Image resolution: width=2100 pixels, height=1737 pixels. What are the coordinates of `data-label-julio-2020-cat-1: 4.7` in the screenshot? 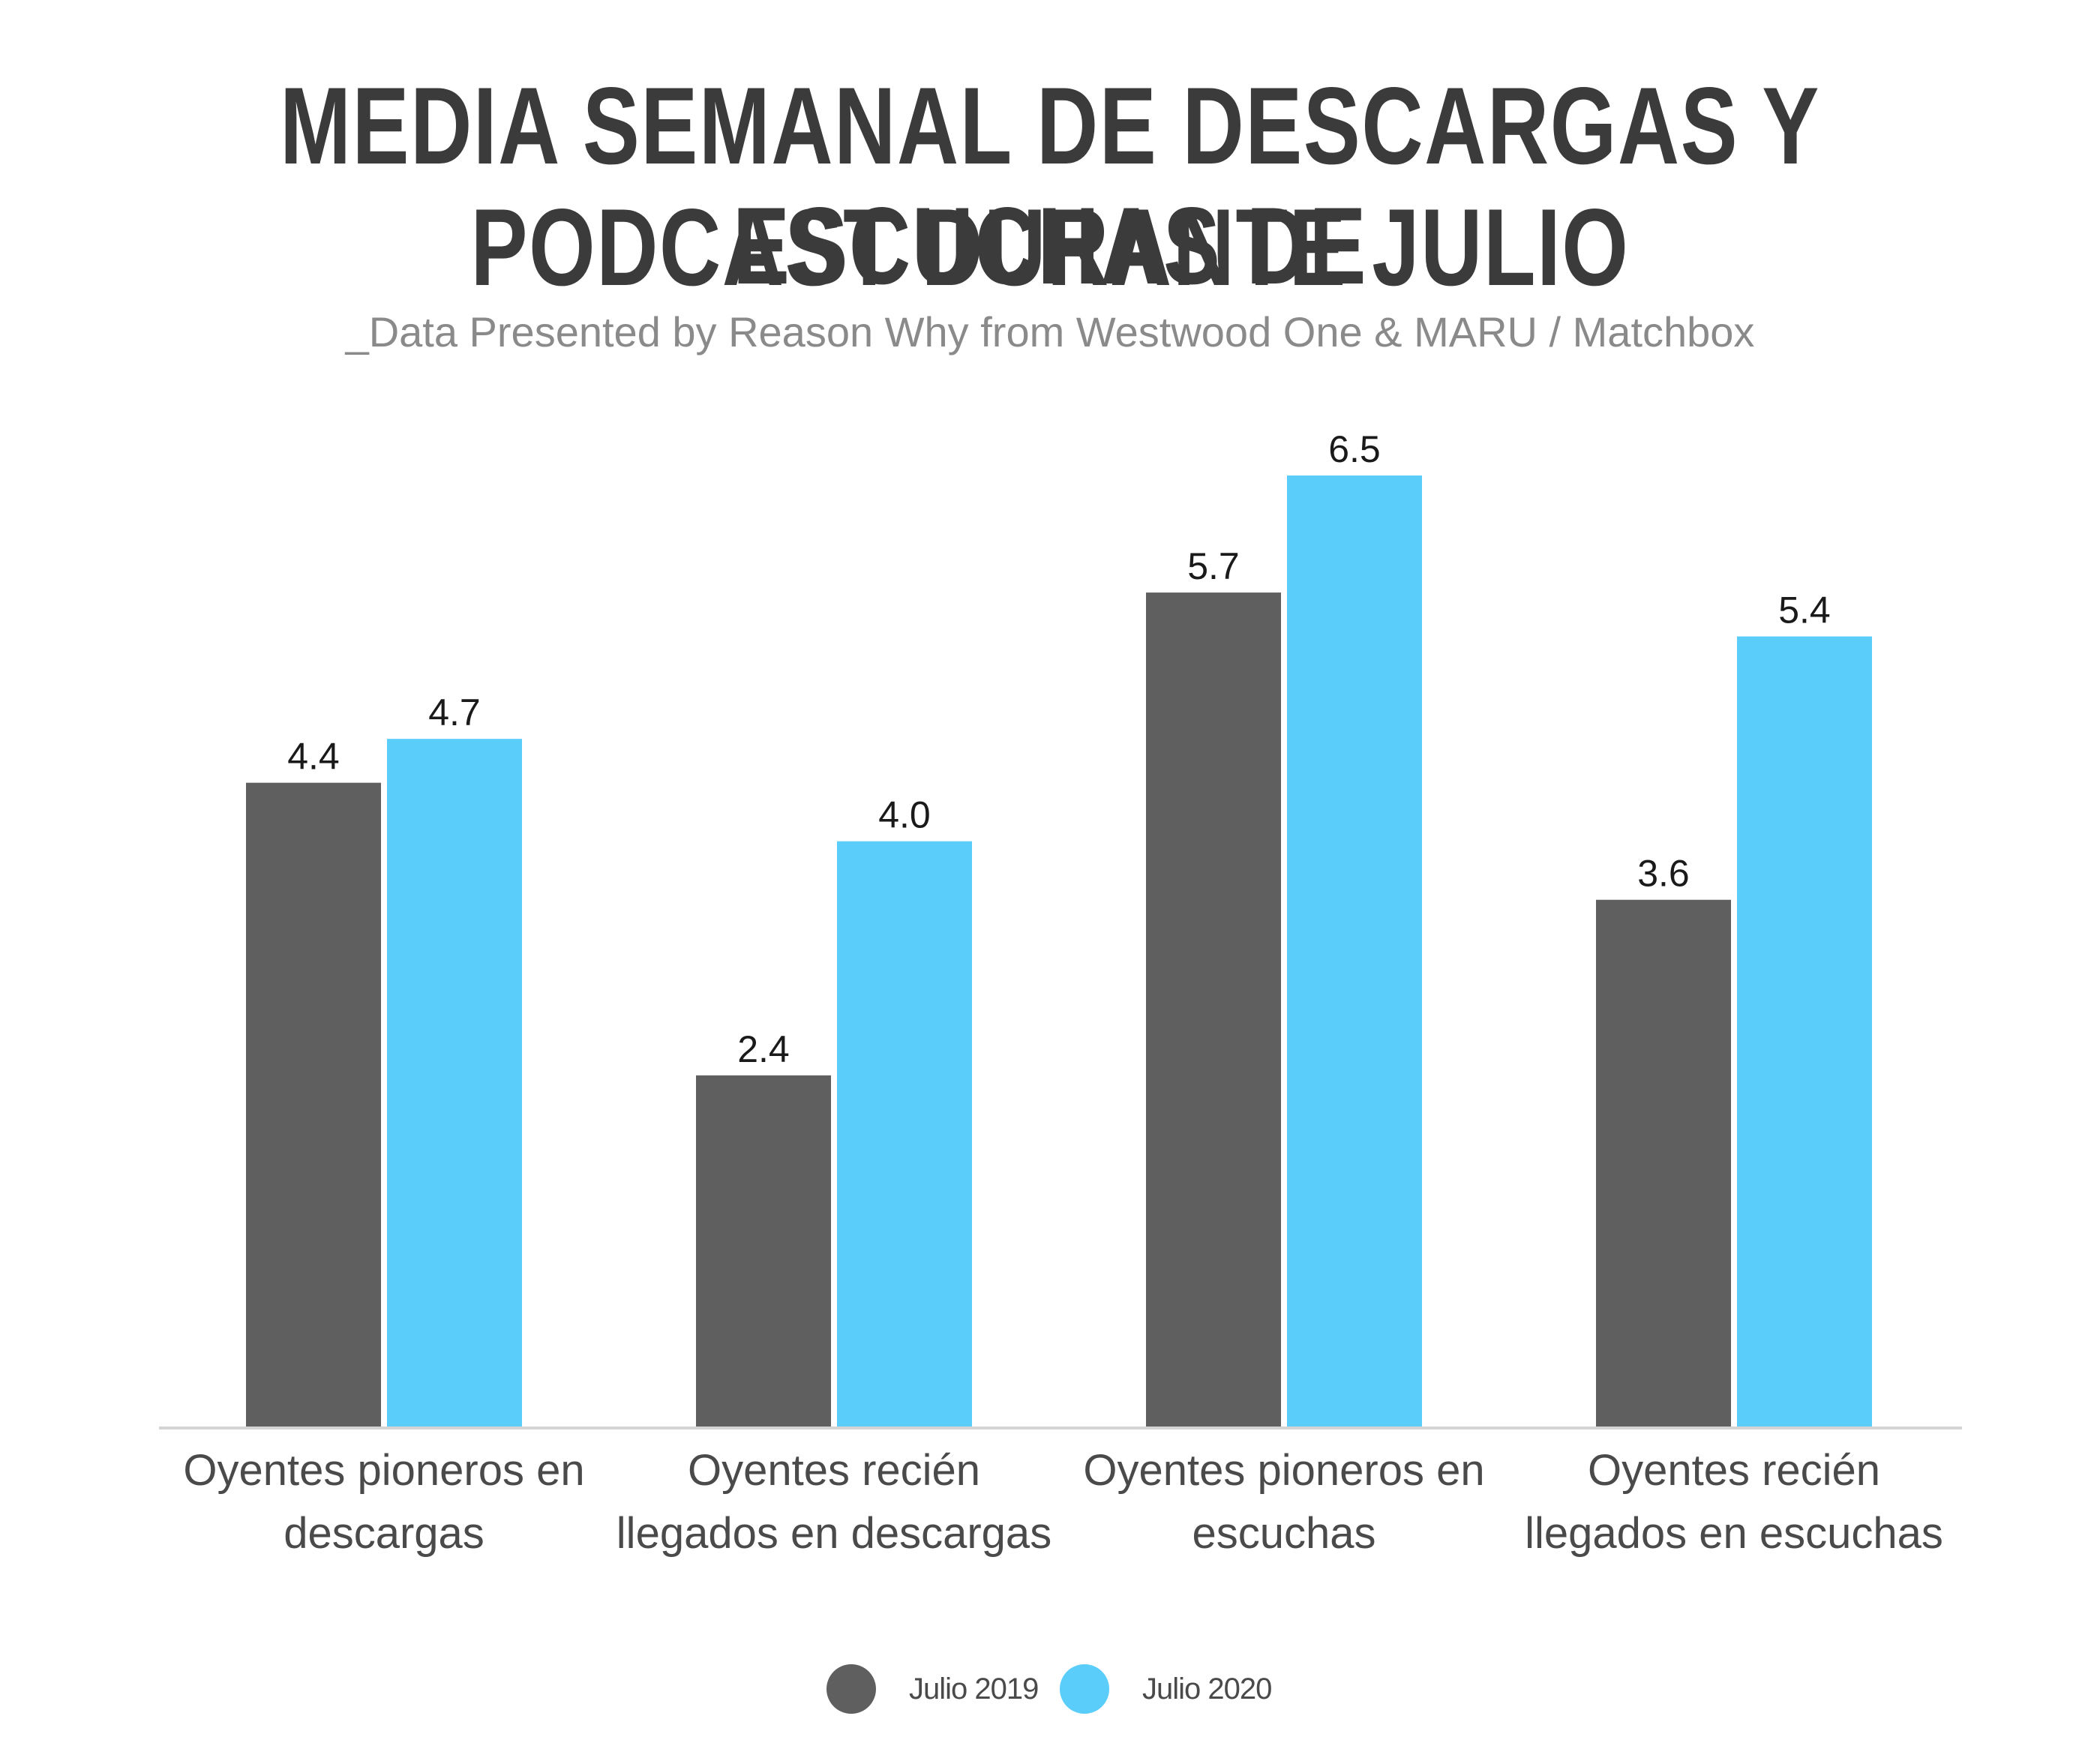 It's located at (454, 713).